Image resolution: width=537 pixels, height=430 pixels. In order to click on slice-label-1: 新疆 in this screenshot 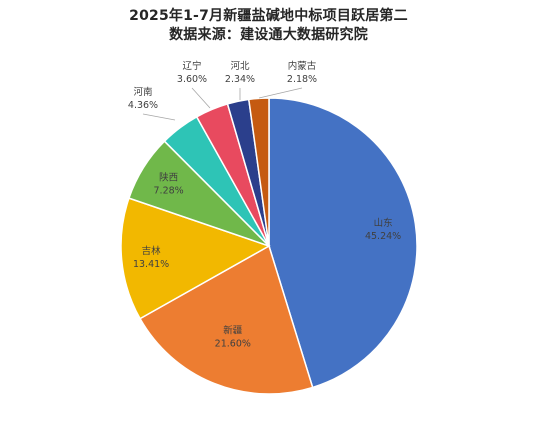, I will do `click(233, 331)`.